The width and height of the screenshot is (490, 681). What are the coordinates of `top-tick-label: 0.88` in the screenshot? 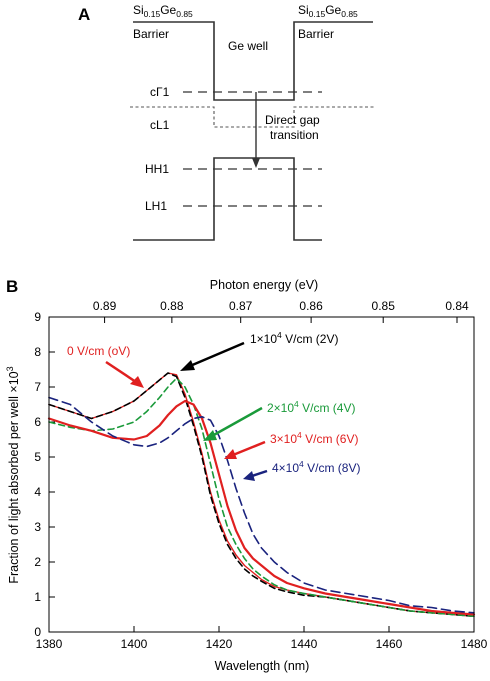 It's located at (172, 306).